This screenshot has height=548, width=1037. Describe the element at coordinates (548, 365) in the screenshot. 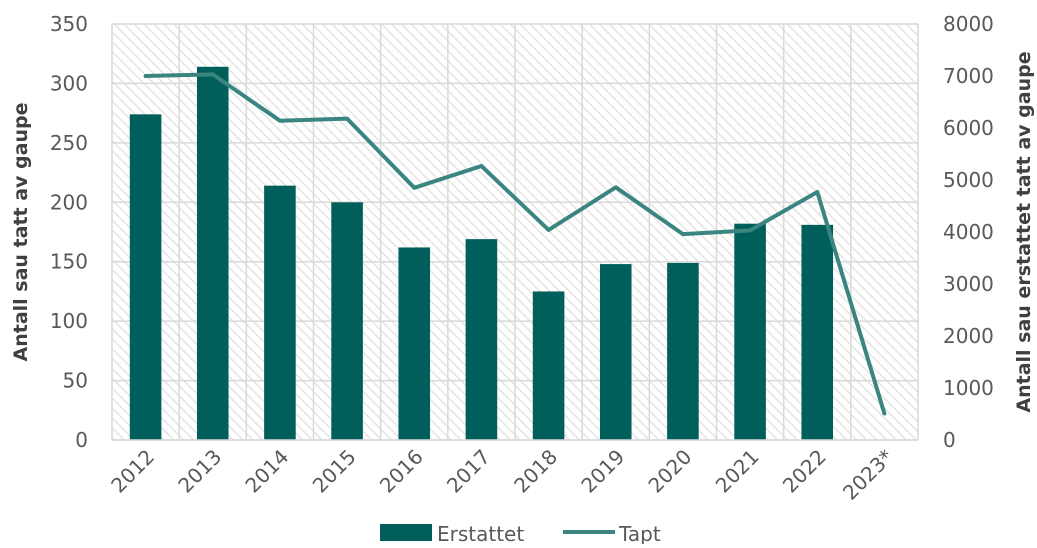

I see `bar-2018` at that location.